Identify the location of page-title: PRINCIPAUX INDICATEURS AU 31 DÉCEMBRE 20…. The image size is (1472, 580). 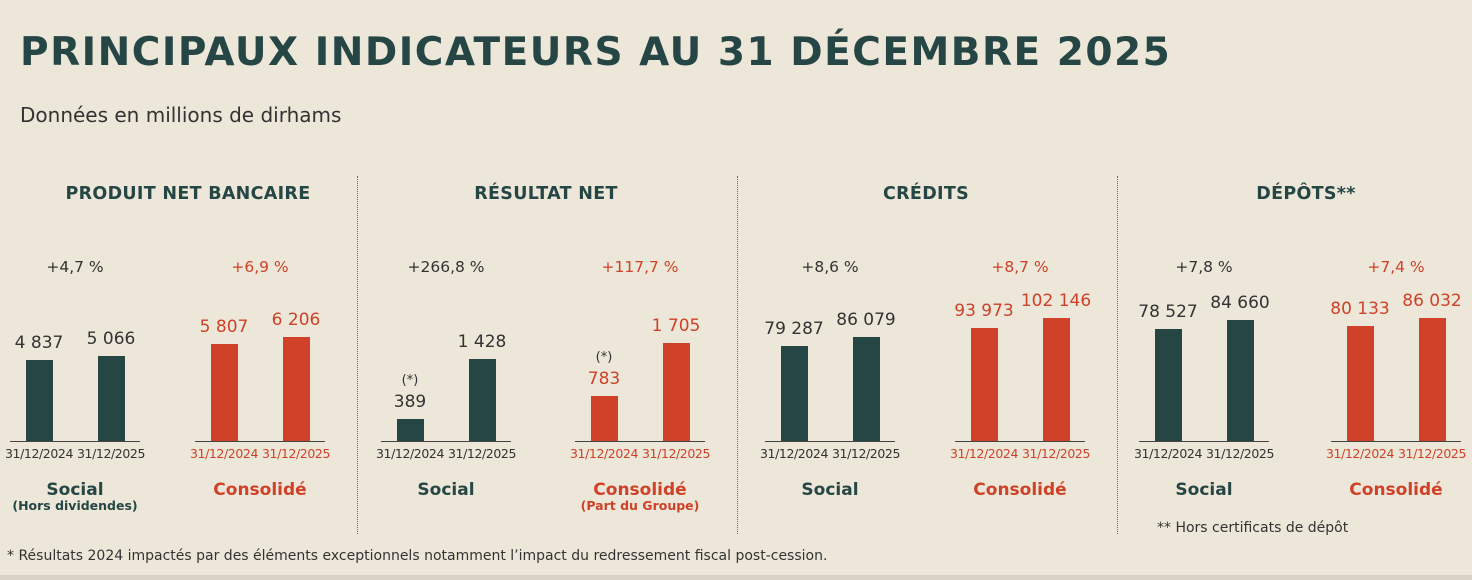
(596, 52).